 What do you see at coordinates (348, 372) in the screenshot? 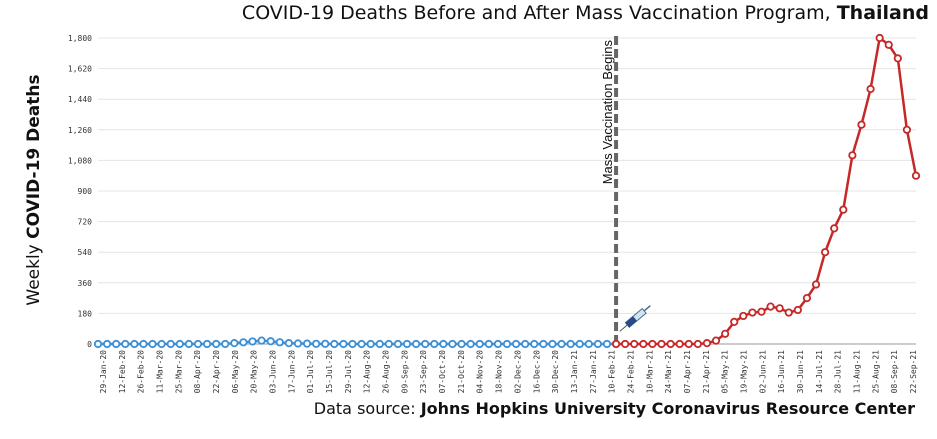
I see `x-tick-label: 29-Jul-20` at bounding box center [348, 372].